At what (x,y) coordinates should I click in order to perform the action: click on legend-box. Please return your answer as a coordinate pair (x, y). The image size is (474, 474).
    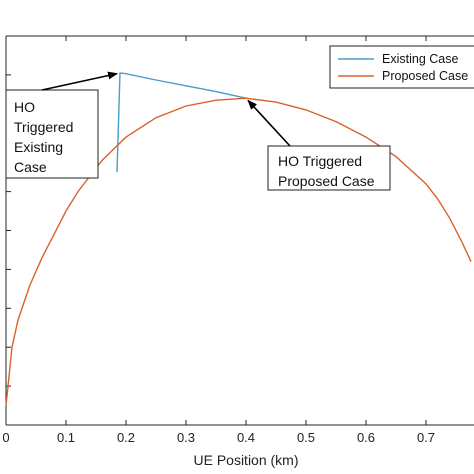
    Looking at the image, I should click on (401, 67).